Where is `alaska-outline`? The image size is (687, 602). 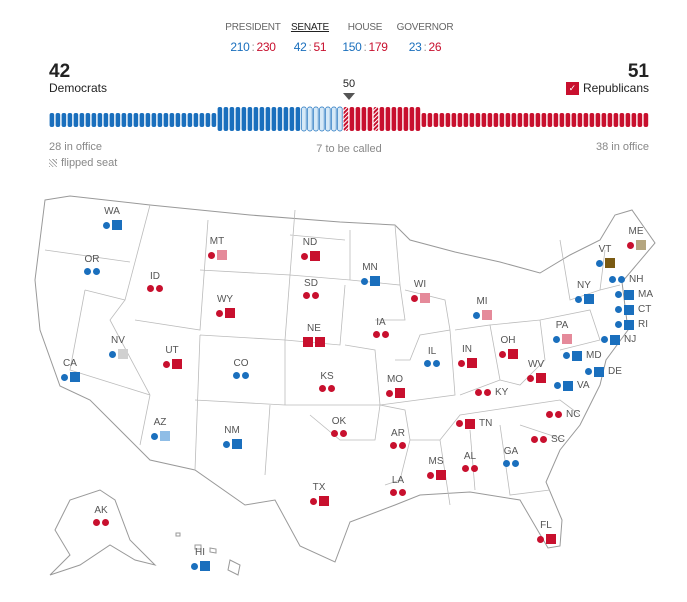 alaska-outline is located at coordinates (103, 532).